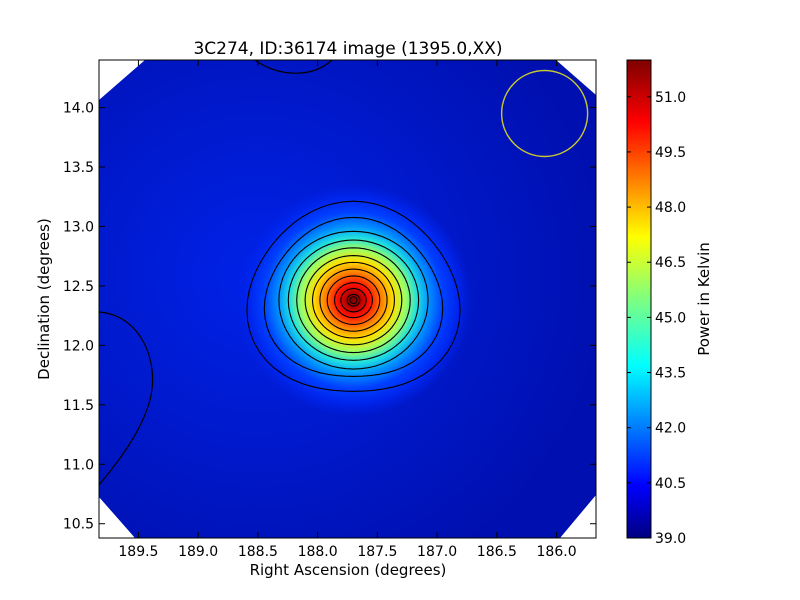 The height and width of the screenshot is (600, 800). What do you see at coordinates (78, 109) in the screenshot?
I see `y-tick-label: 14.0` at bounding box center [78, 109].